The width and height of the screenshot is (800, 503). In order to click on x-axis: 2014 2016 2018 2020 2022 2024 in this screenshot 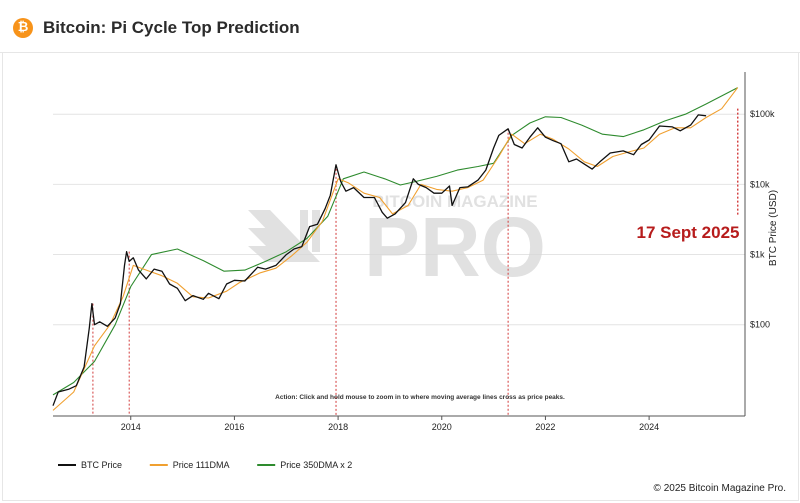, I will do `click(399, 423)`.